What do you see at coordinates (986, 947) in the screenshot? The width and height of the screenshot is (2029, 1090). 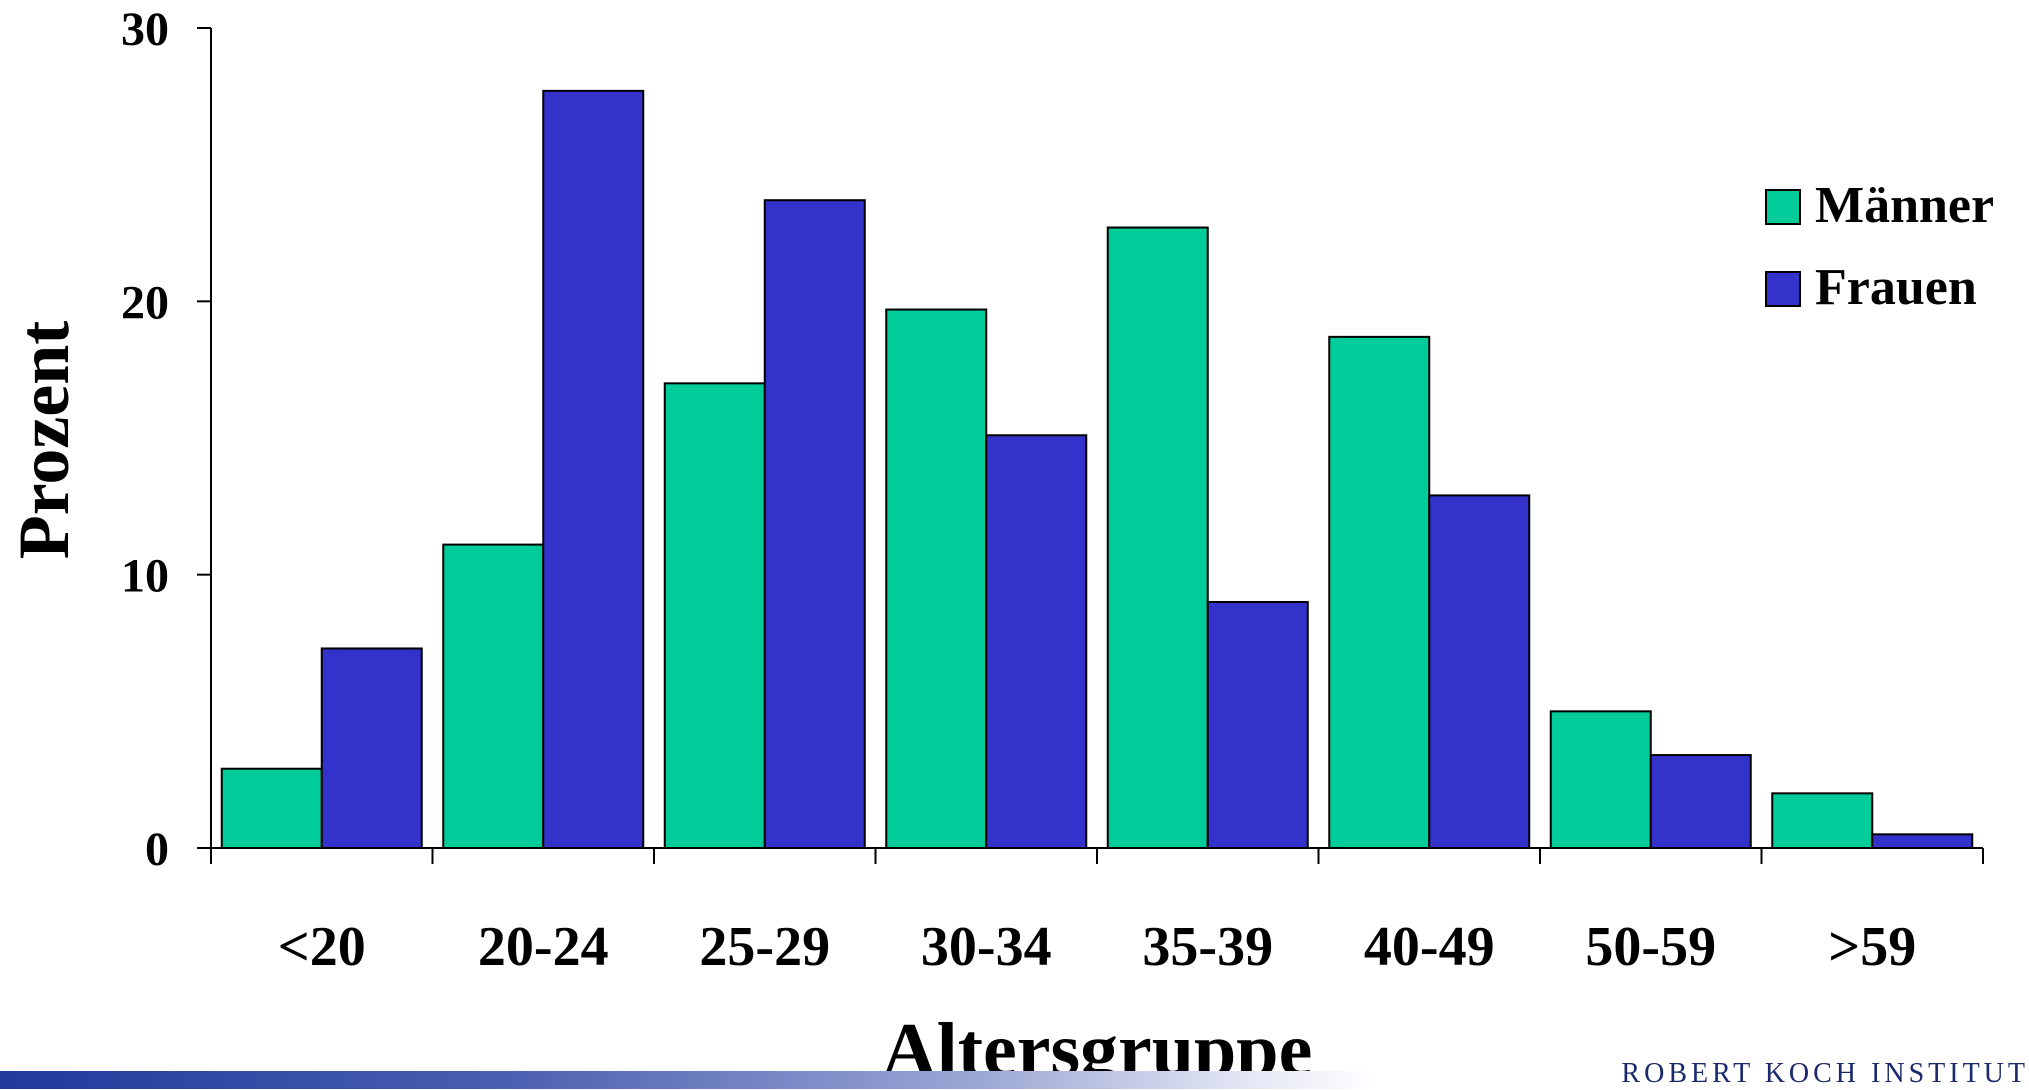 I see `x-category-label-3: 30-34` at bounding box center [986, 947].